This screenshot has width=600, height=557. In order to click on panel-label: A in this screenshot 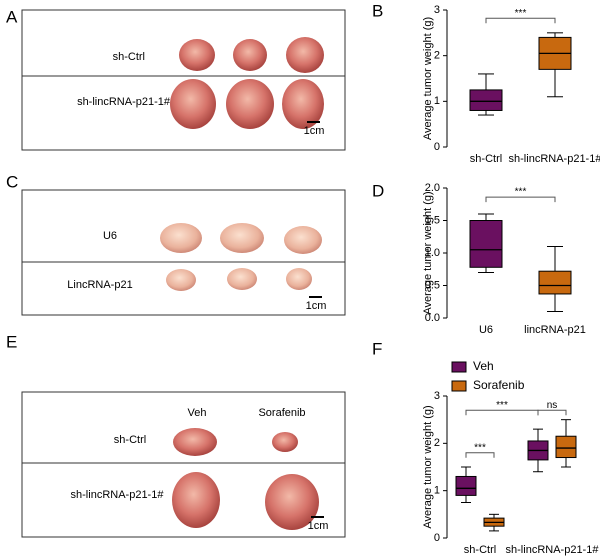, I will do `click(12, 16)`.